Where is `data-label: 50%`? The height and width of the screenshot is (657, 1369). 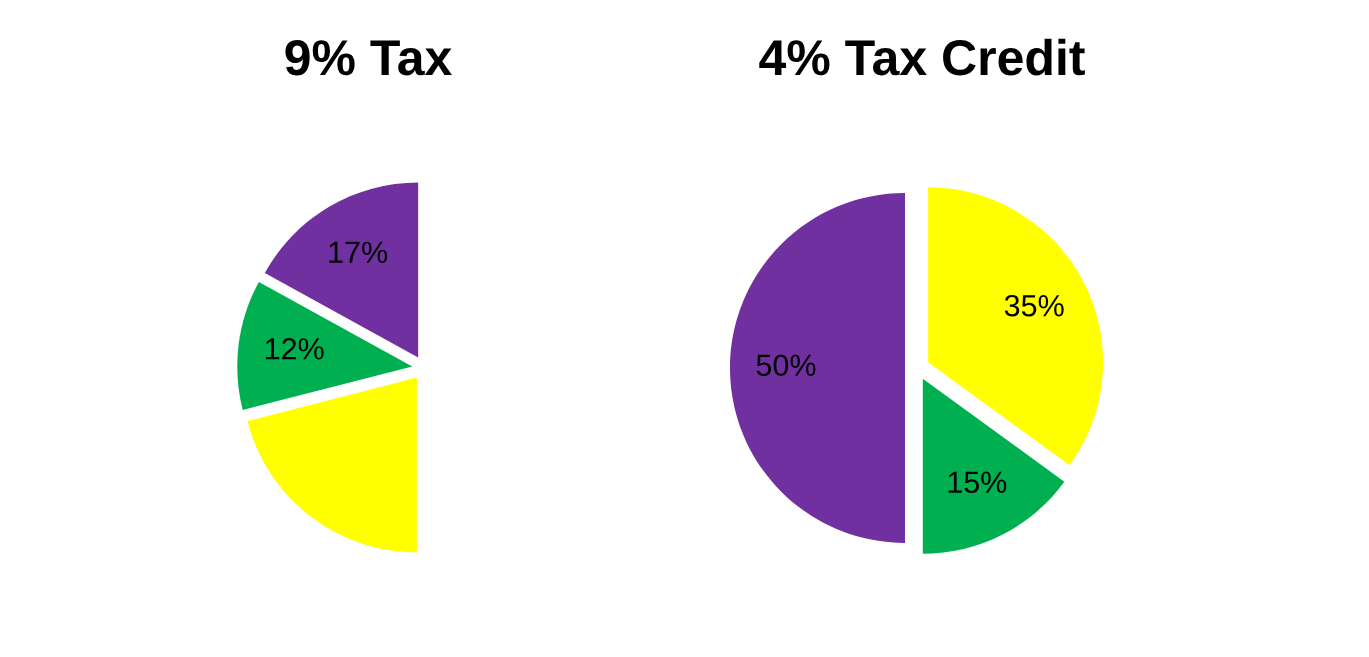 data-label: 50% is located at coordinates (786, 365).